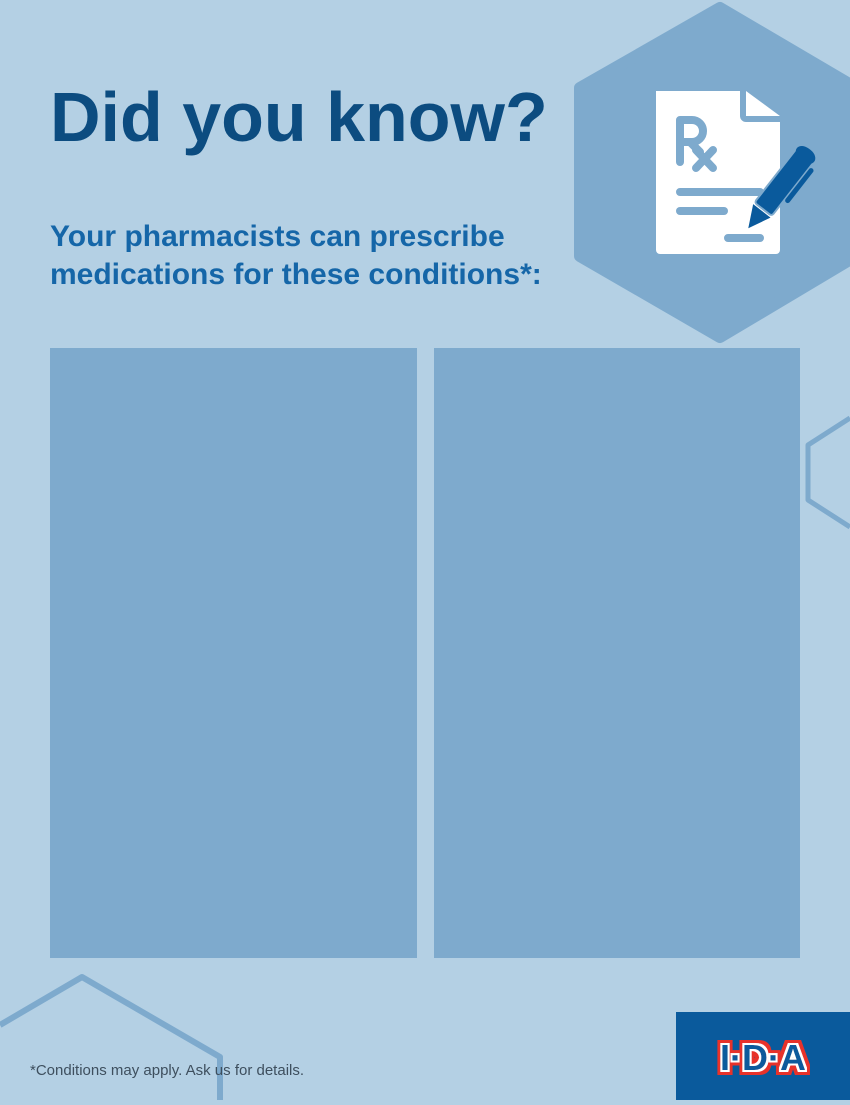 The width and height of the screenshot is (850, 1105). Describe the element at coordinates (827, 472) in the screenshot. I see `hexagon-outline-right` at that location.